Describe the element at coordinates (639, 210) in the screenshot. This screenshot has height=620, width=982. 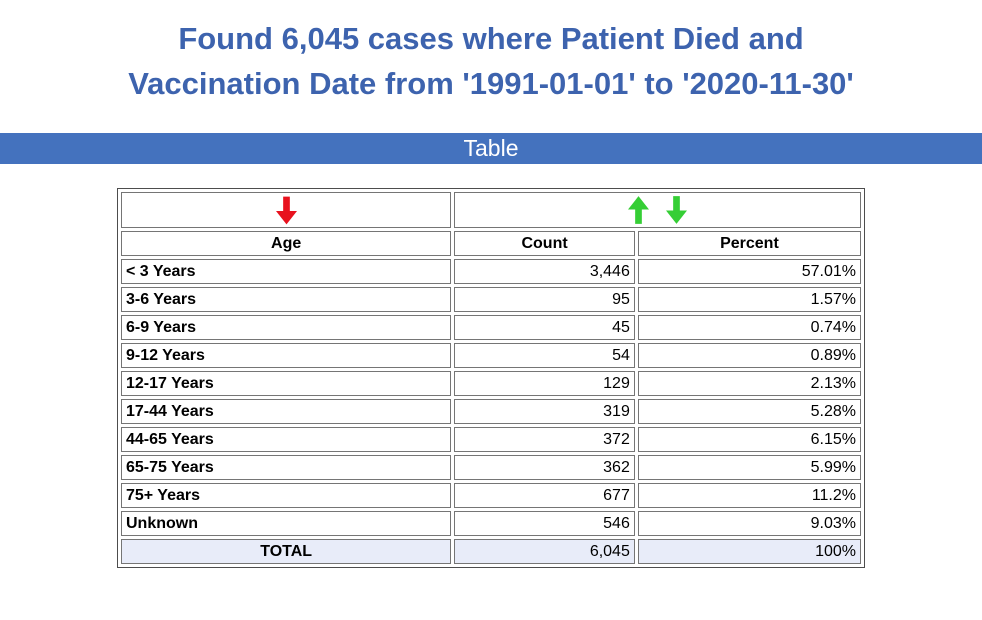
I see `green-up-arrow-icon` at that location.